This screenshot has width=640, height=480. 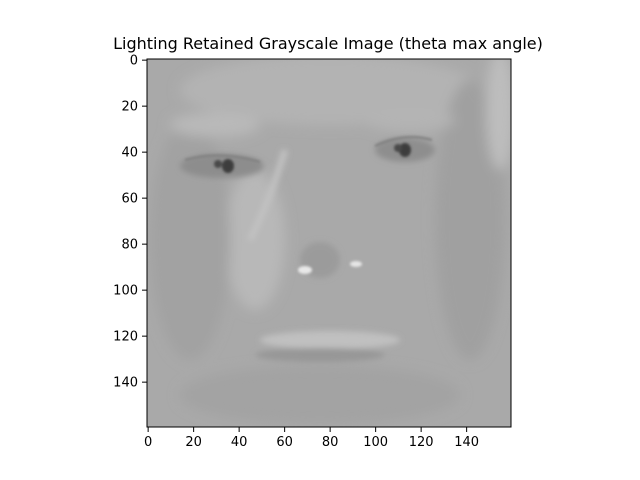 What do you see at coordinates (129, 199) in the screenshot?
I see `y-tick-label: 60` at bounding box center [129, 199].